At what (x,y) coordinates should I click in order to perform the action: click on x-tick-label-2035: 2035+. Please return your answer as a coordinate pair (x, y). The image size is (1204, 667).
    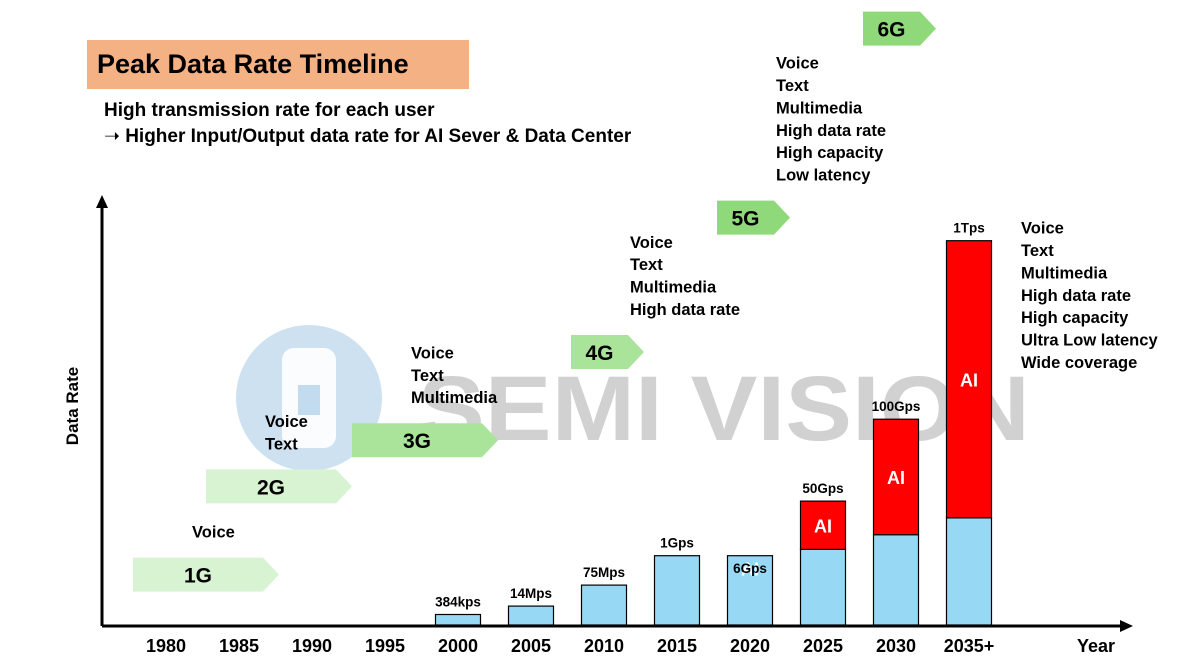
    Looking at the image, I should click on (969, 646).